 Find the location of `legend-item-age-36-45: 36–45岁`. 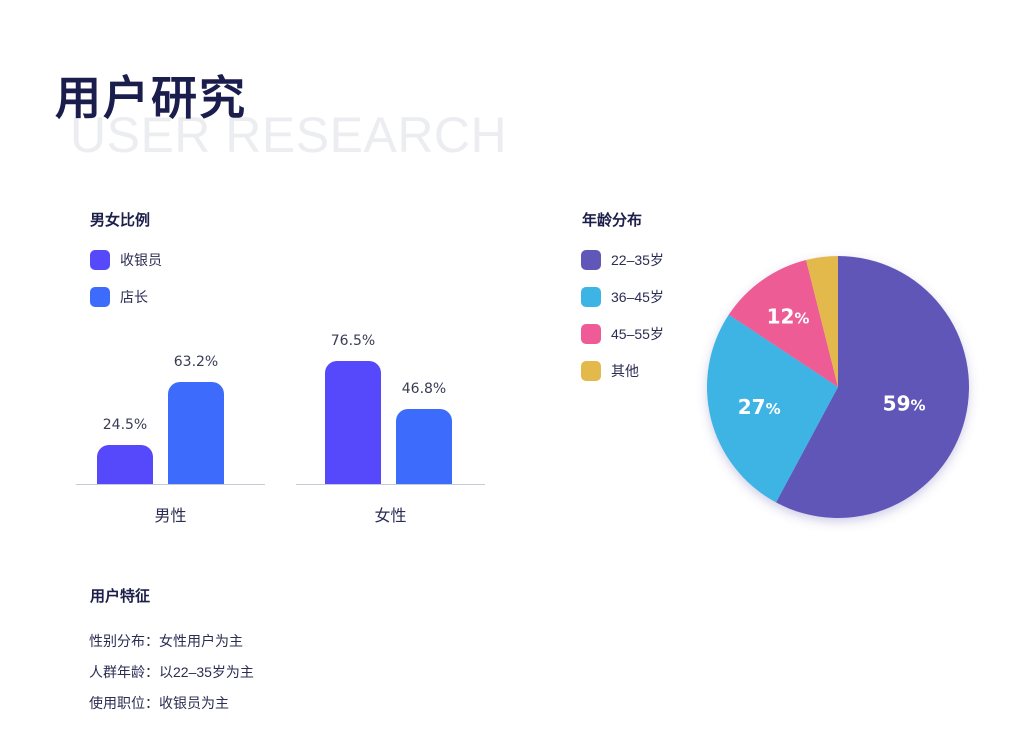

legend-item-age-36-45: 36–45岁 is located at coordinates (622, 297).